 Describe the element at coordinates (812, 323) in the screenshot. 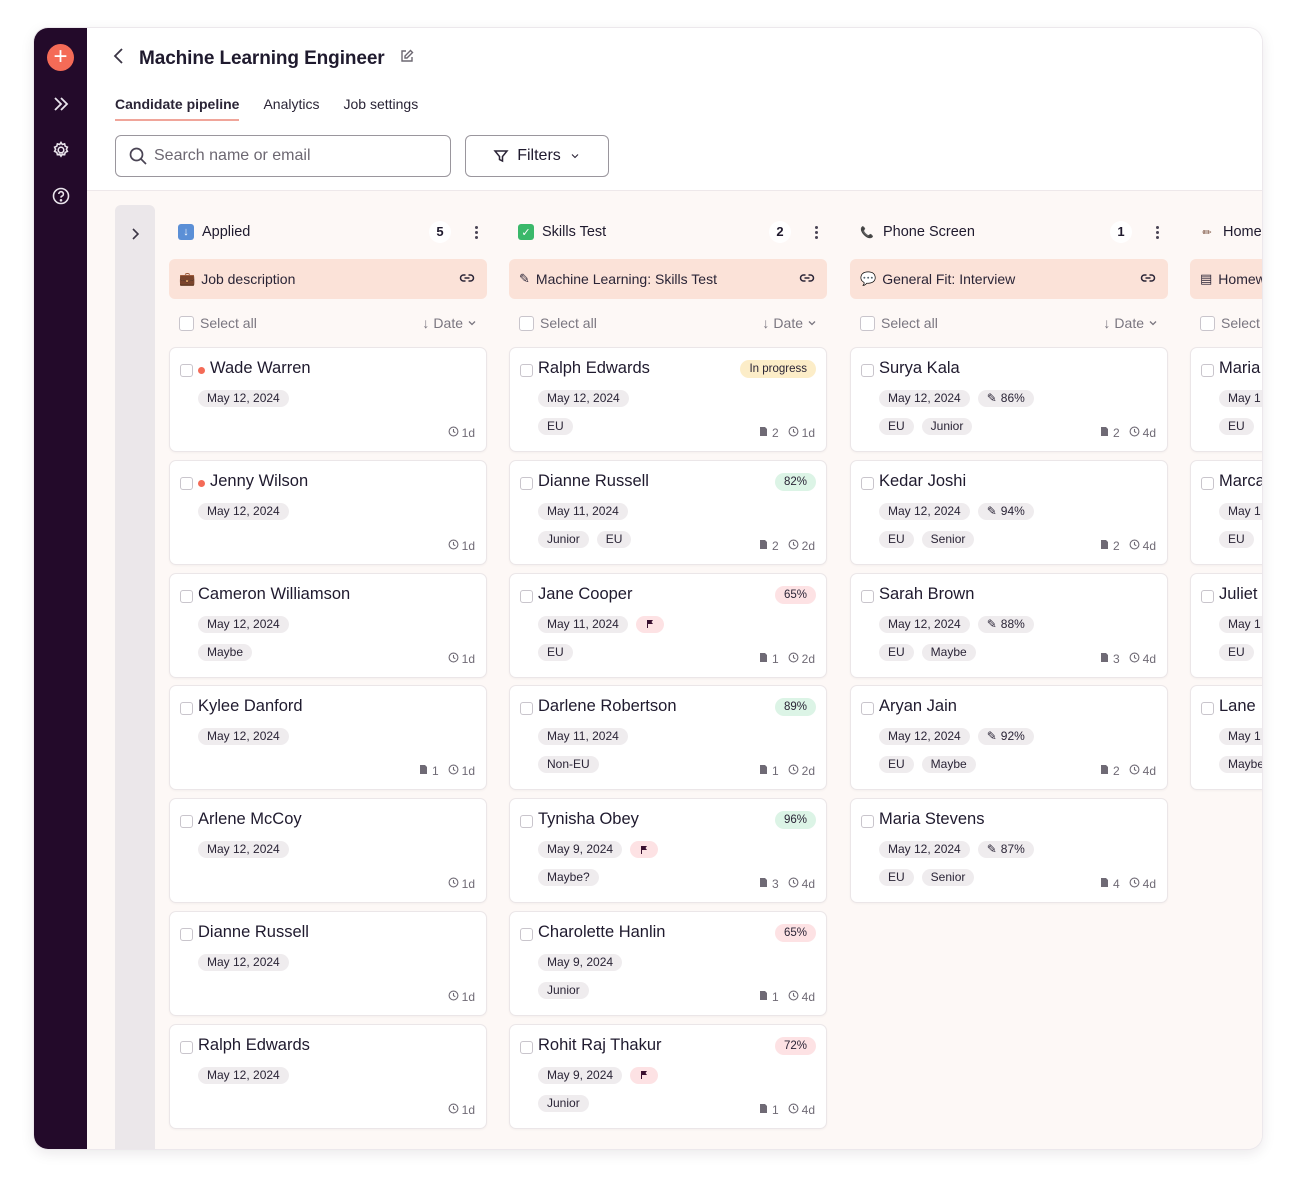

I see `chevron-down-icon` at that location.